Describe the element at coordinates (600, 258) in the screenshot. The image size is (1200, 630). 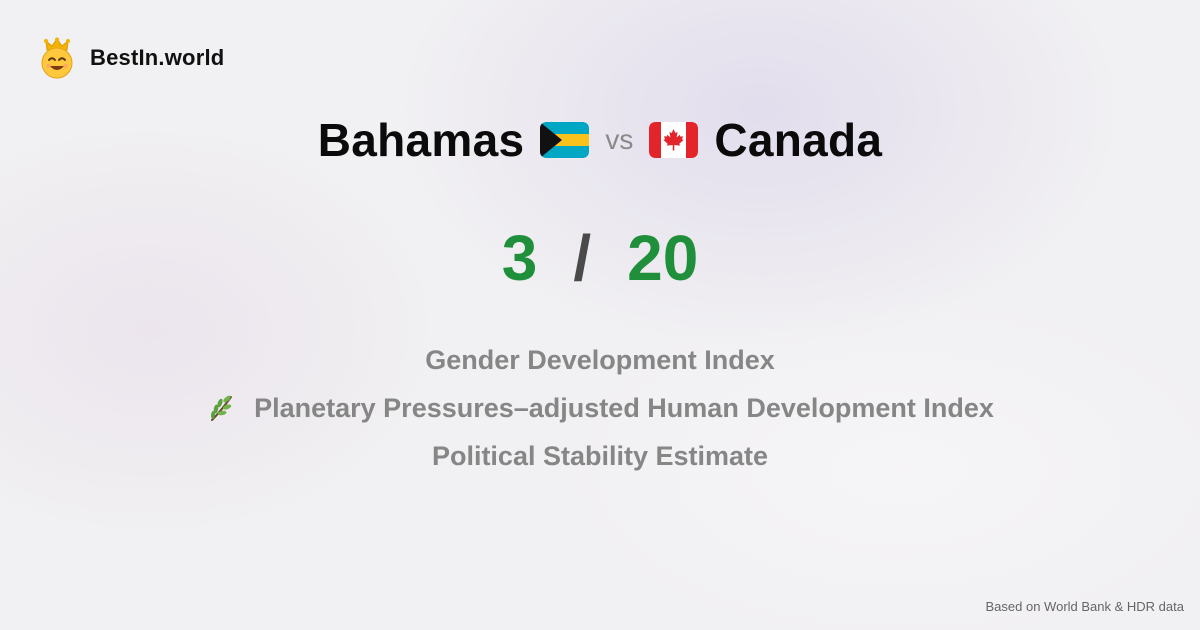
I see `score: 3 / 20` at that location.